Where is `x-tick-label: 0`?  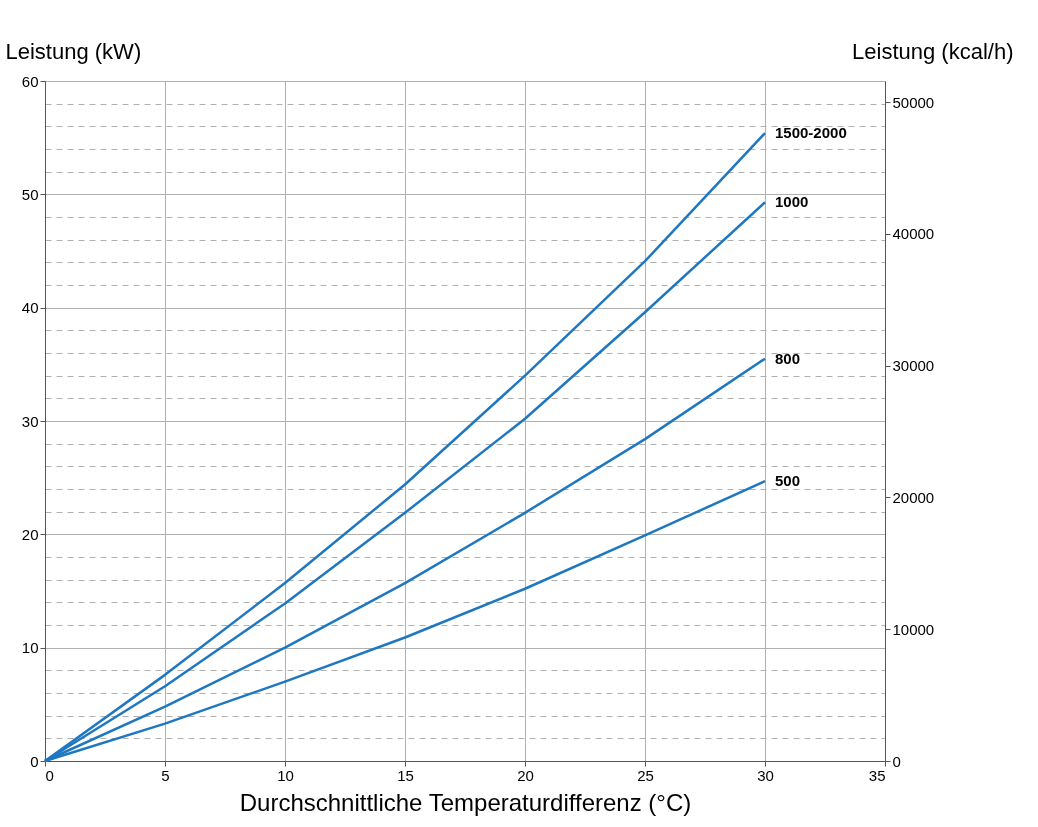
x-tick-label: 0 is located at coordinates (49, 775).